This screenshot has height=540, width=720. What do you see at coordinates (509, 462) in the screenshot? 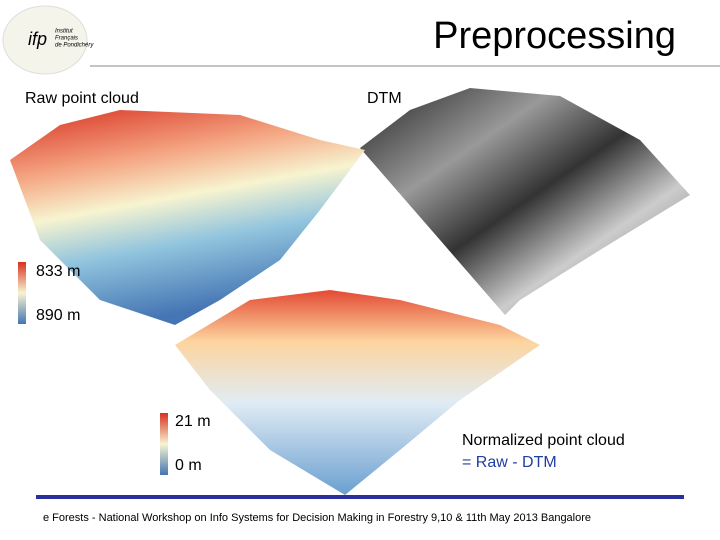
I see `panel-label: = Raw - DTM` at bounding box center [509, 462].